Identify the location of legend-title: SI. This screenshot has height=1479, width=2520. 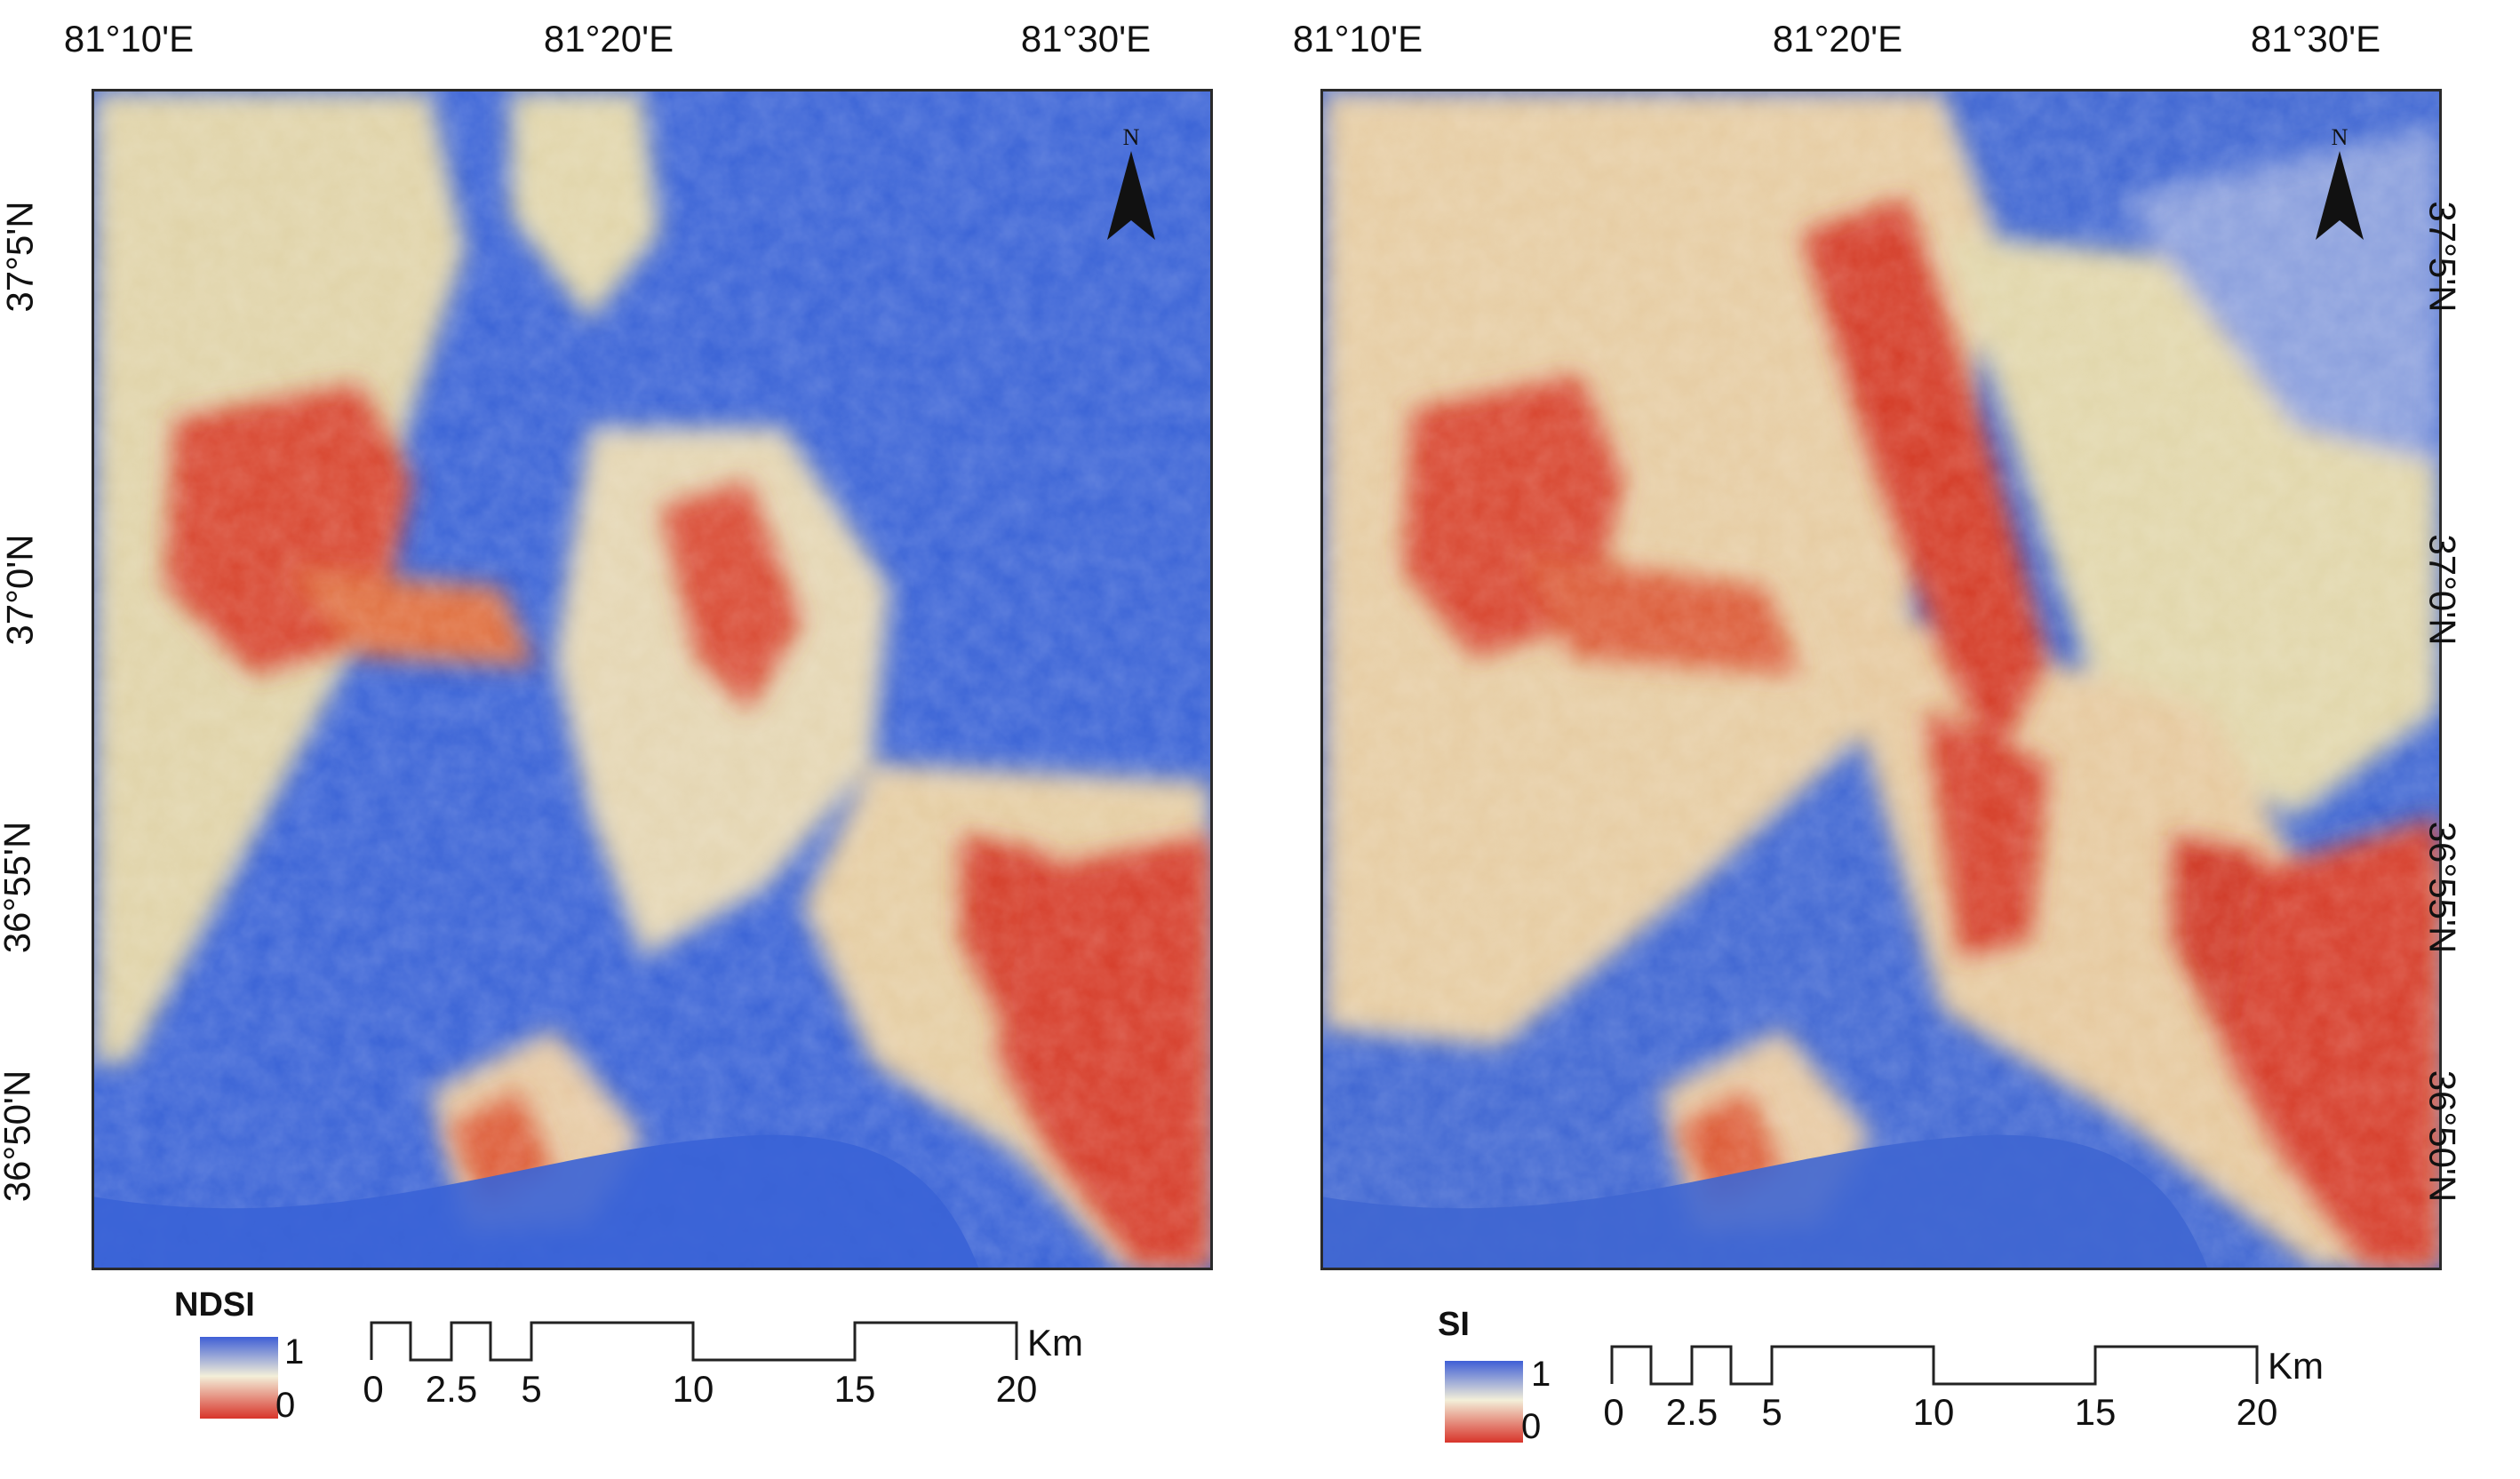
(1454, 1324).